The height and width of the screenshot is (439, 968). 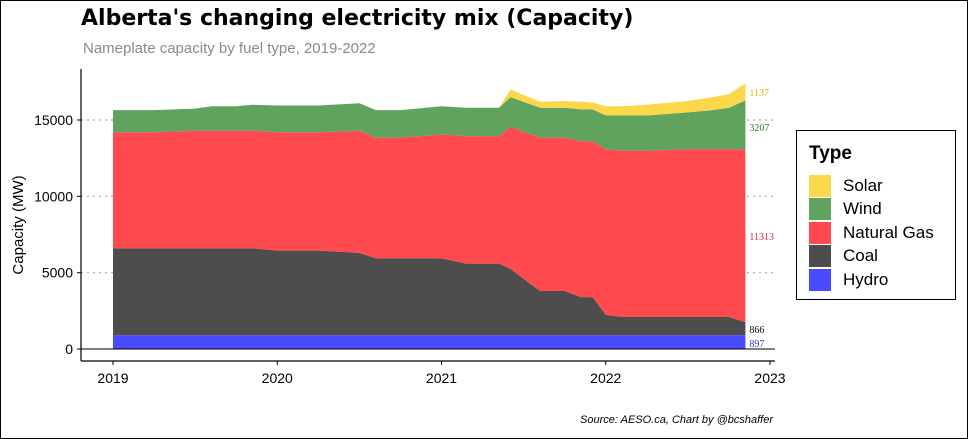 I want to click on end-label-wind: 3207, so click(x=759, y=128).